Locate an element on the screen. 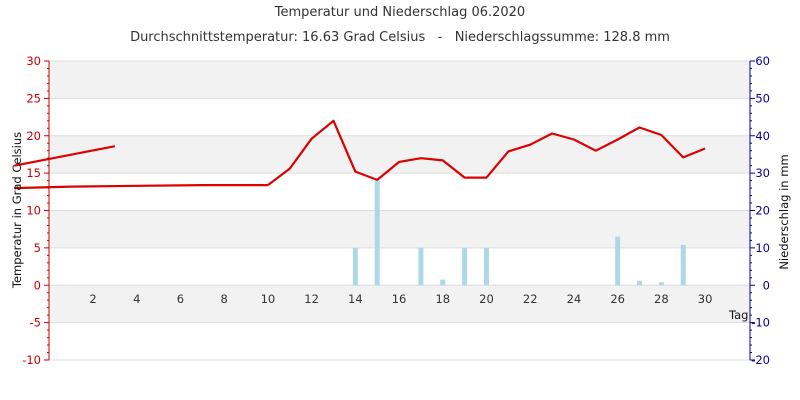 Image resolution: width=800 pixels, height=400 pixels. left-tick-label: 5 is located at coordinates (37, 248).